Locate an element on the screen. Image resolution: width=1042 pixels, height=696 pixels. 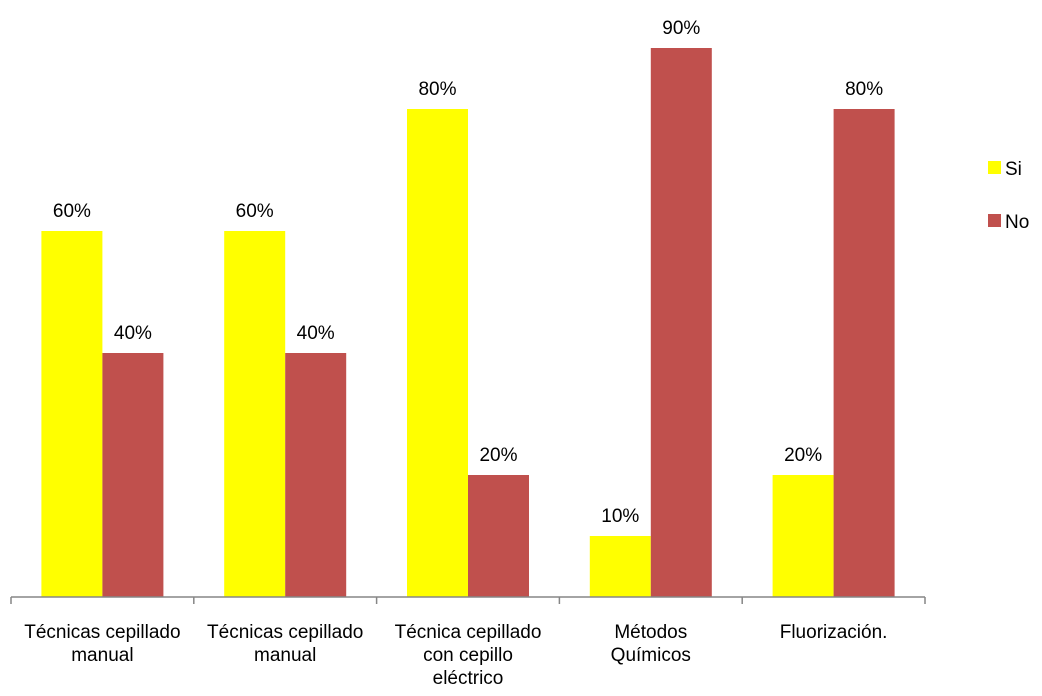
data-label-si-0: 60% is located at coordinates (72, 211).